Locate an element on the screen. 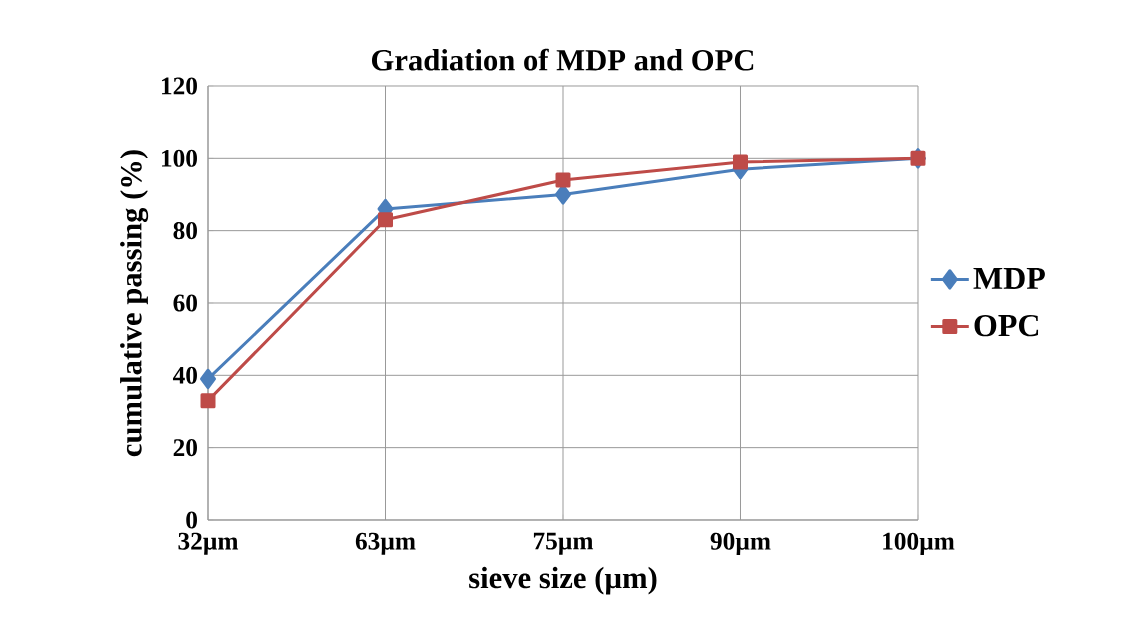 Image resolution: width=1133 pixels, height=627 pixels. x-tick-label: 100µm is located at coordinates (919, 543).